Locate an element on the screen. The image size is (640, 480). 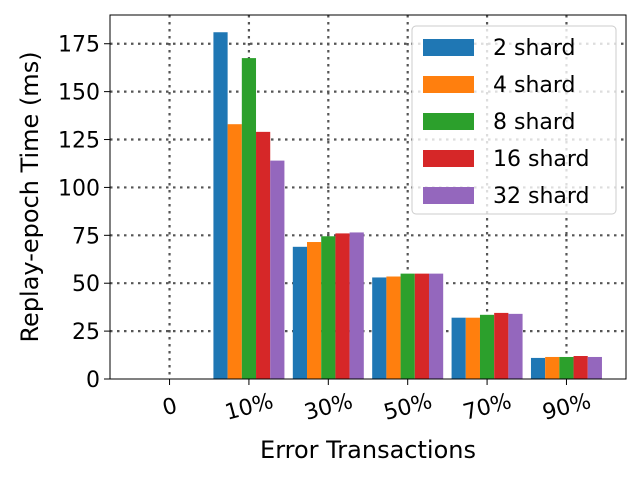
legend-label: 32 shard is located at coordinates (541, 196).